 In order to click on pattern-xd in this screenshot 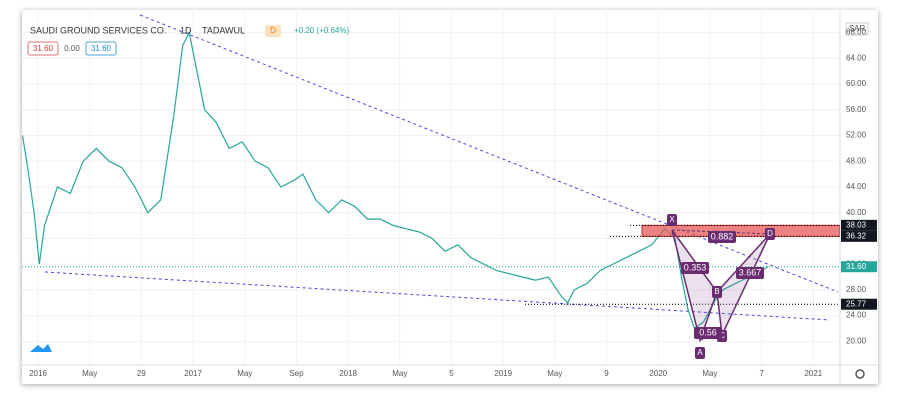, I will do `click(721, 232)`.